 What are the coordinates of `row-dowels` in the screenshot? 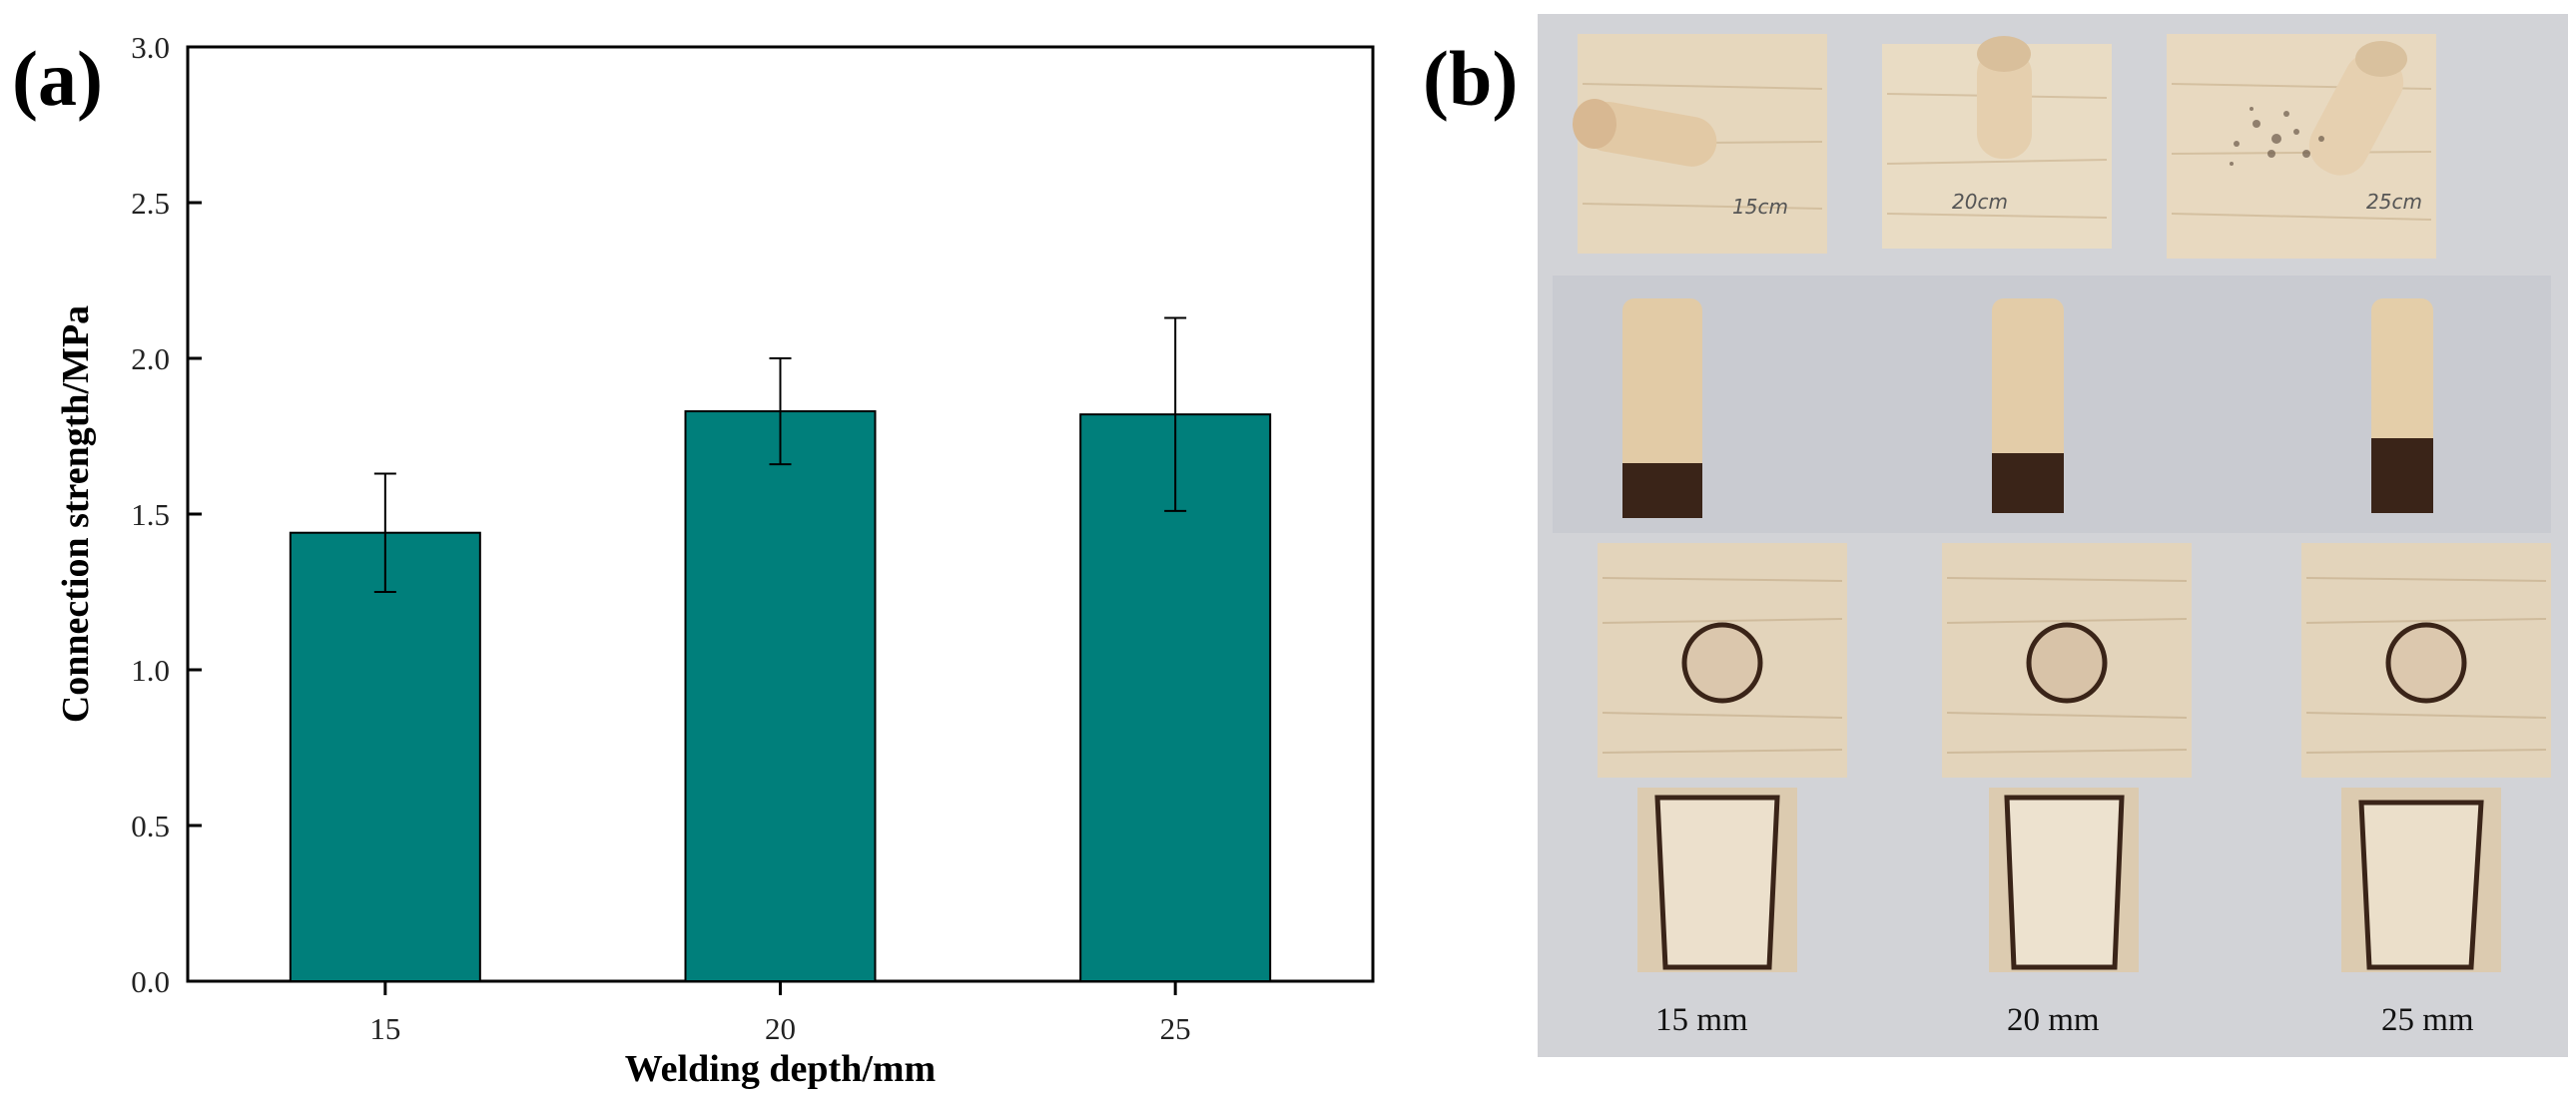 It's located at (2052, 405).